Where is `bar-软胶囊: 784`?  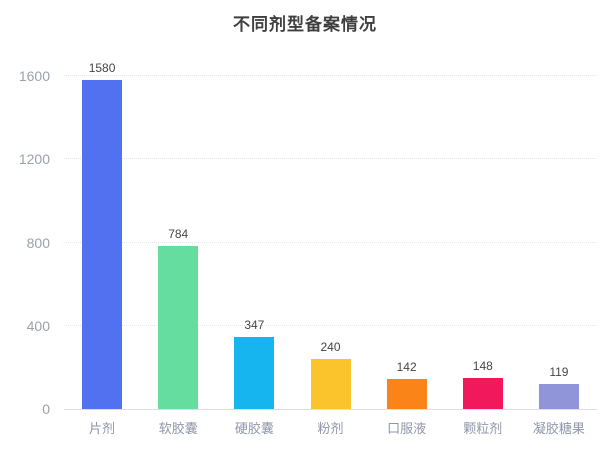 bar-软胶囊: 784 is located at coordinates (178, 318).